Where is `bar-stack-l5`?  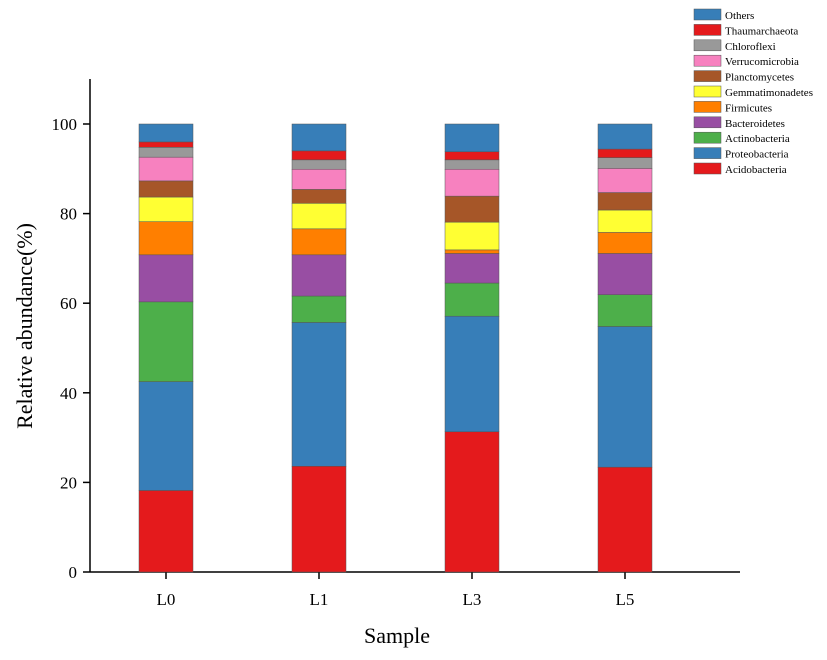
bar-stack-l5 is located at coordinates (625, 348).